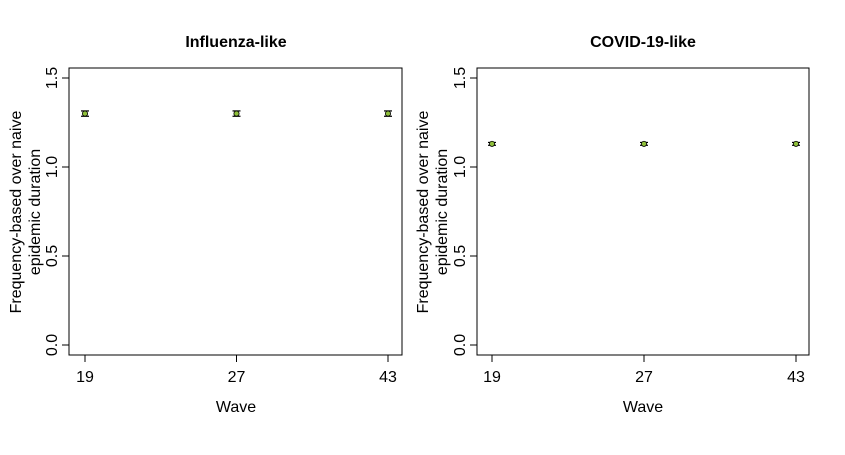 The height and width of the screenshot is (455, 845). Describe the element at coordinates (235, 42) in the screenshot. I see `chart-title: Influenza-like` at that location.